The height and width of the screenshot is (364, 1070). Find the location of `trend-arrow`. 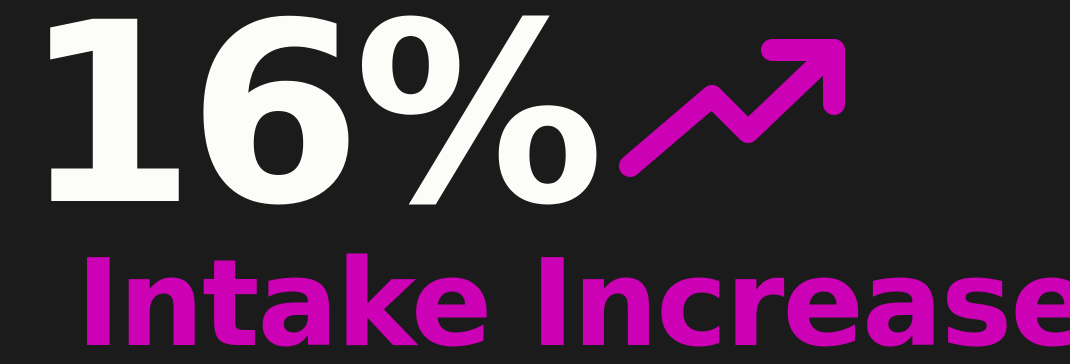

trend-arrow is located at coordinates (732, 108).